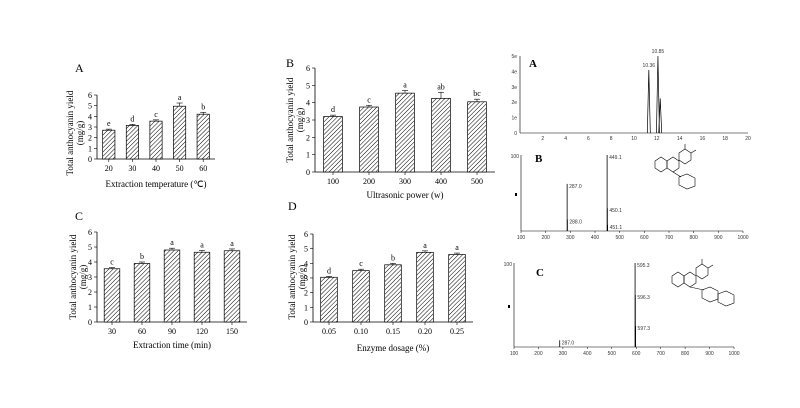 The image size is (800, 408). What do you see at coordinates (514, 72) in the screenshot?
I see `y-tick-label: 4e` at bounding box center [514, 72].